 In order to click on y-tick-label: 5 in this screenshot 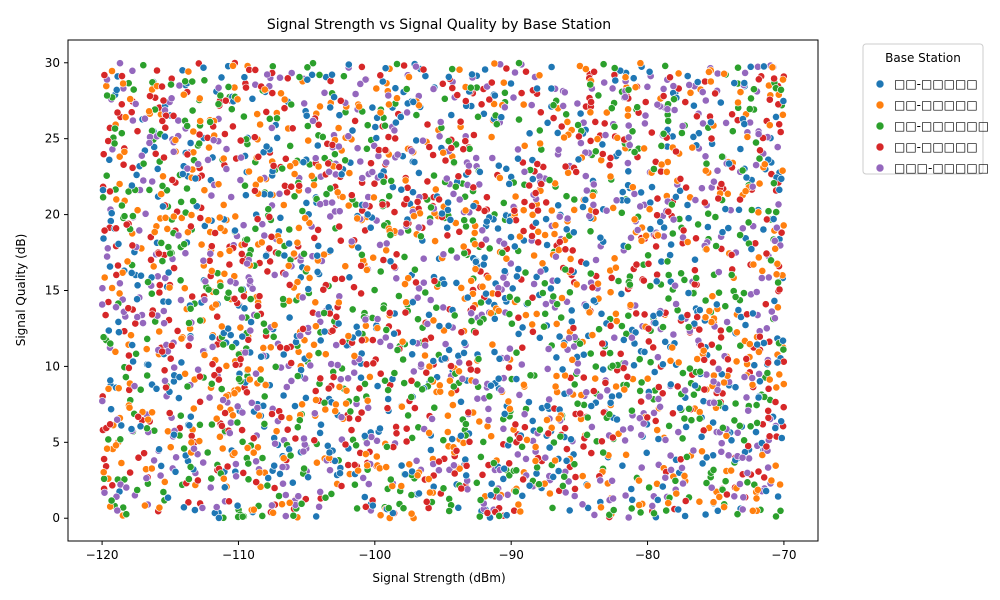, I will do `click(56, 442)`.